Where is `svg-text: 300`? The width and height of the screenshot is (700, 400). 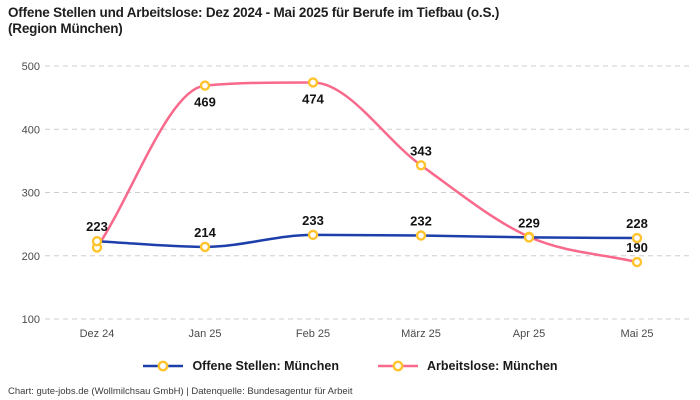 svg-text: 300 is located at coordinates (31, 194).